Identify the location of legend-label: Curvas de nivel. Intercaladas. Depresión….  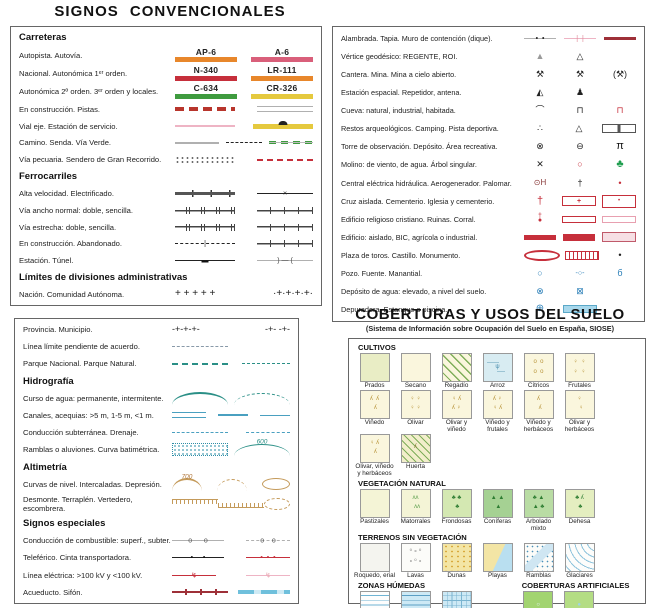
(92, 484).